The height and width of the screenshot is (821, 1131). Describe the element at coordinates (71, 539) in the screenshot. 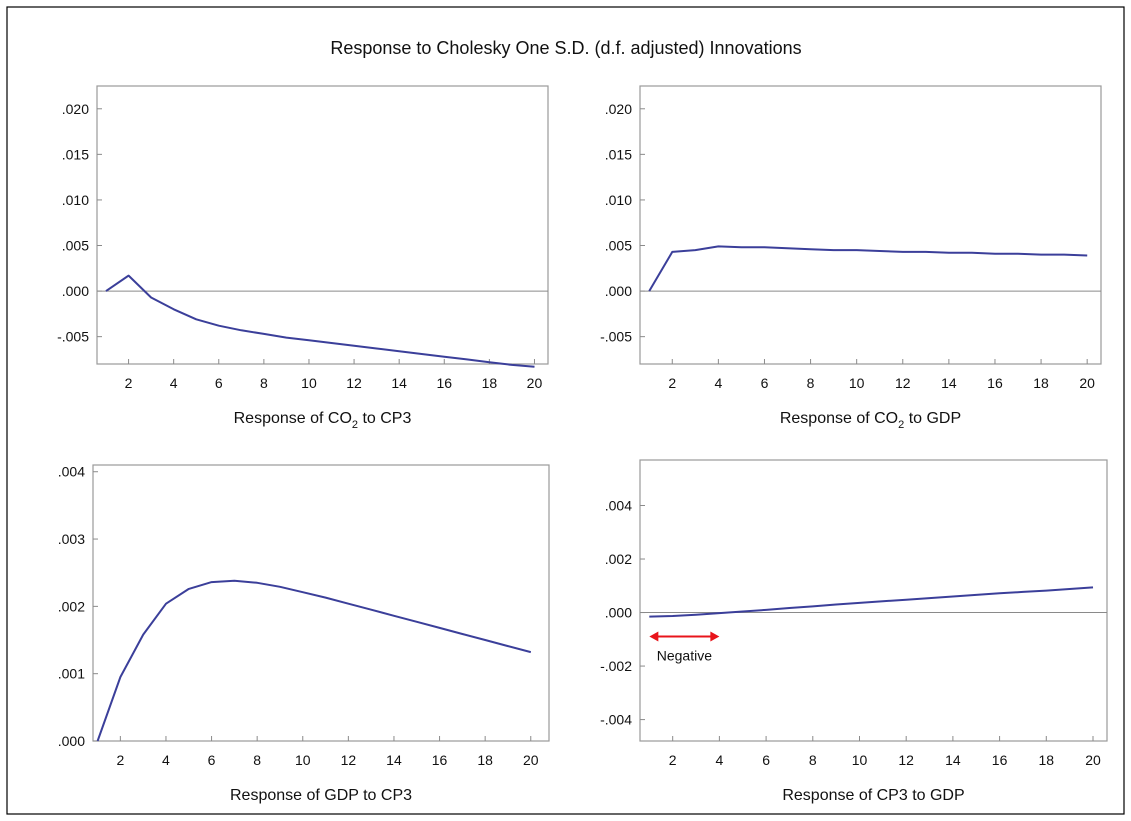

I see `y-tick-label: .003` at that location.